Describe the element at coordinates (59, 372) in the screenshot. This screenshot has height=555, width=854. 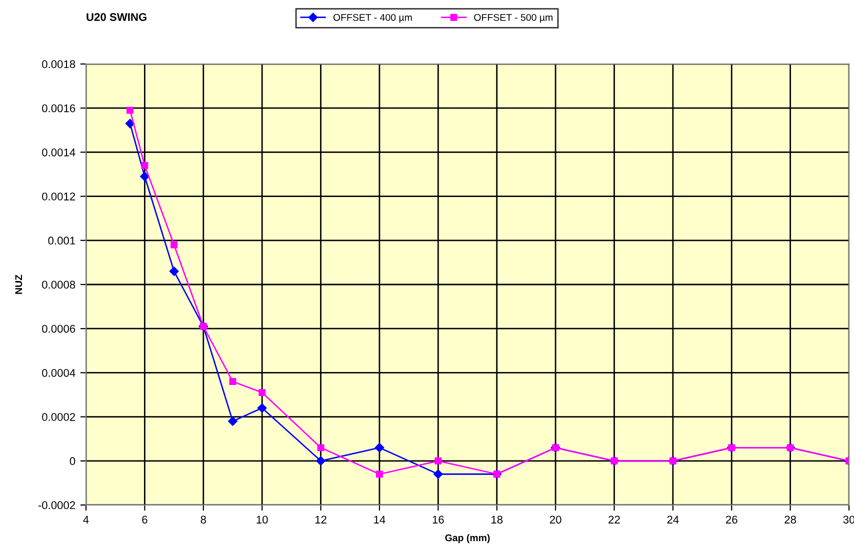
I see `y-tick-label: 0.0004` at that location.